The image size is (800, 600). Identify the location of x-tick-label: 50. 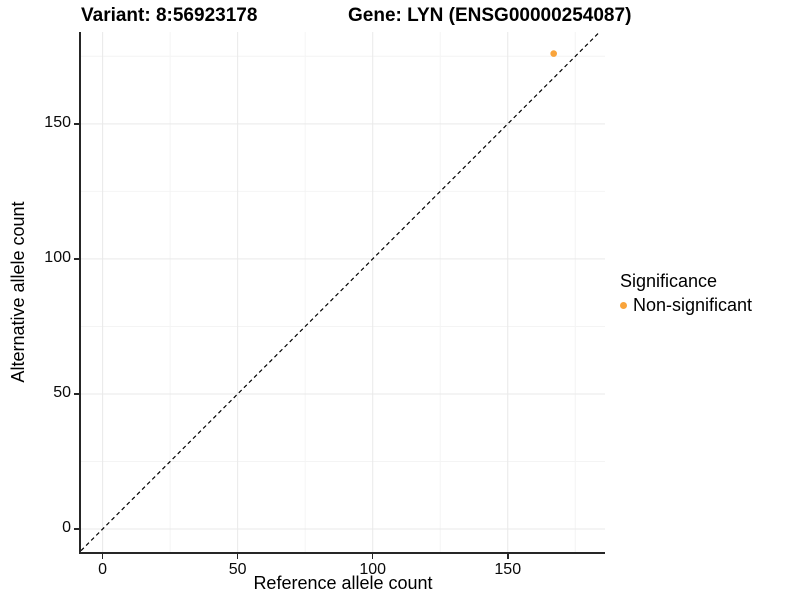
(237, 569).